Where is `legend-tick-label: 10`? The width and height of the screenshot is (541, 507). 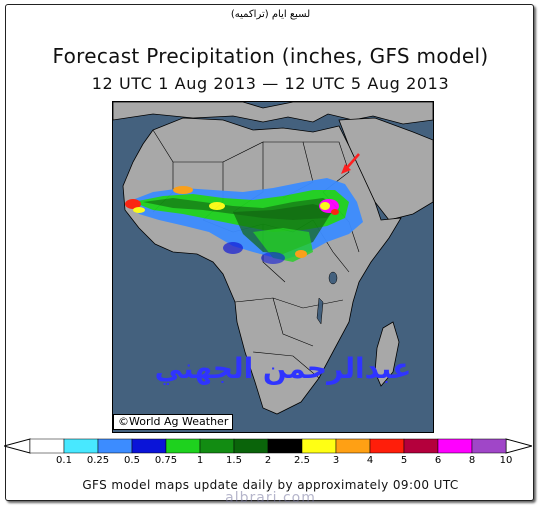
legend-tick-label: 10 is located at coordinates (506, 460).